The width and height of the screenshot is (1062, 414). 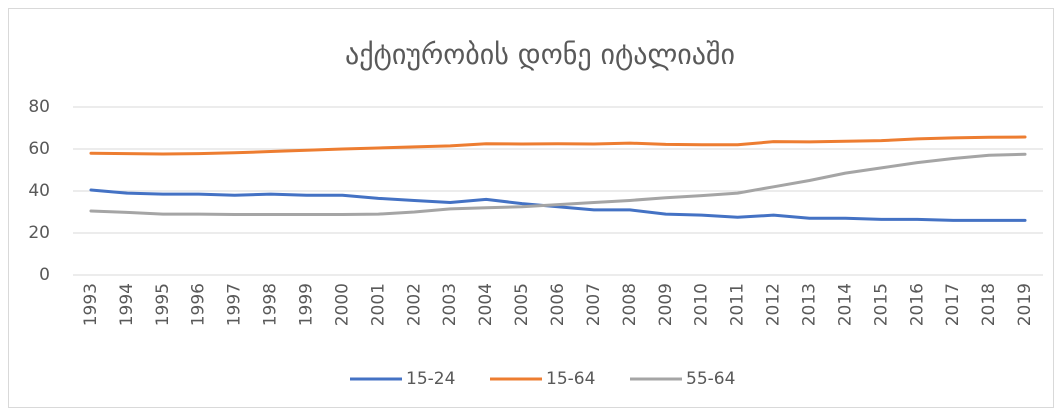 What do you see at coordinates (39, 107) in the screenshot?
I see `y-tick-label: 80` at bounding box center [39, 107].